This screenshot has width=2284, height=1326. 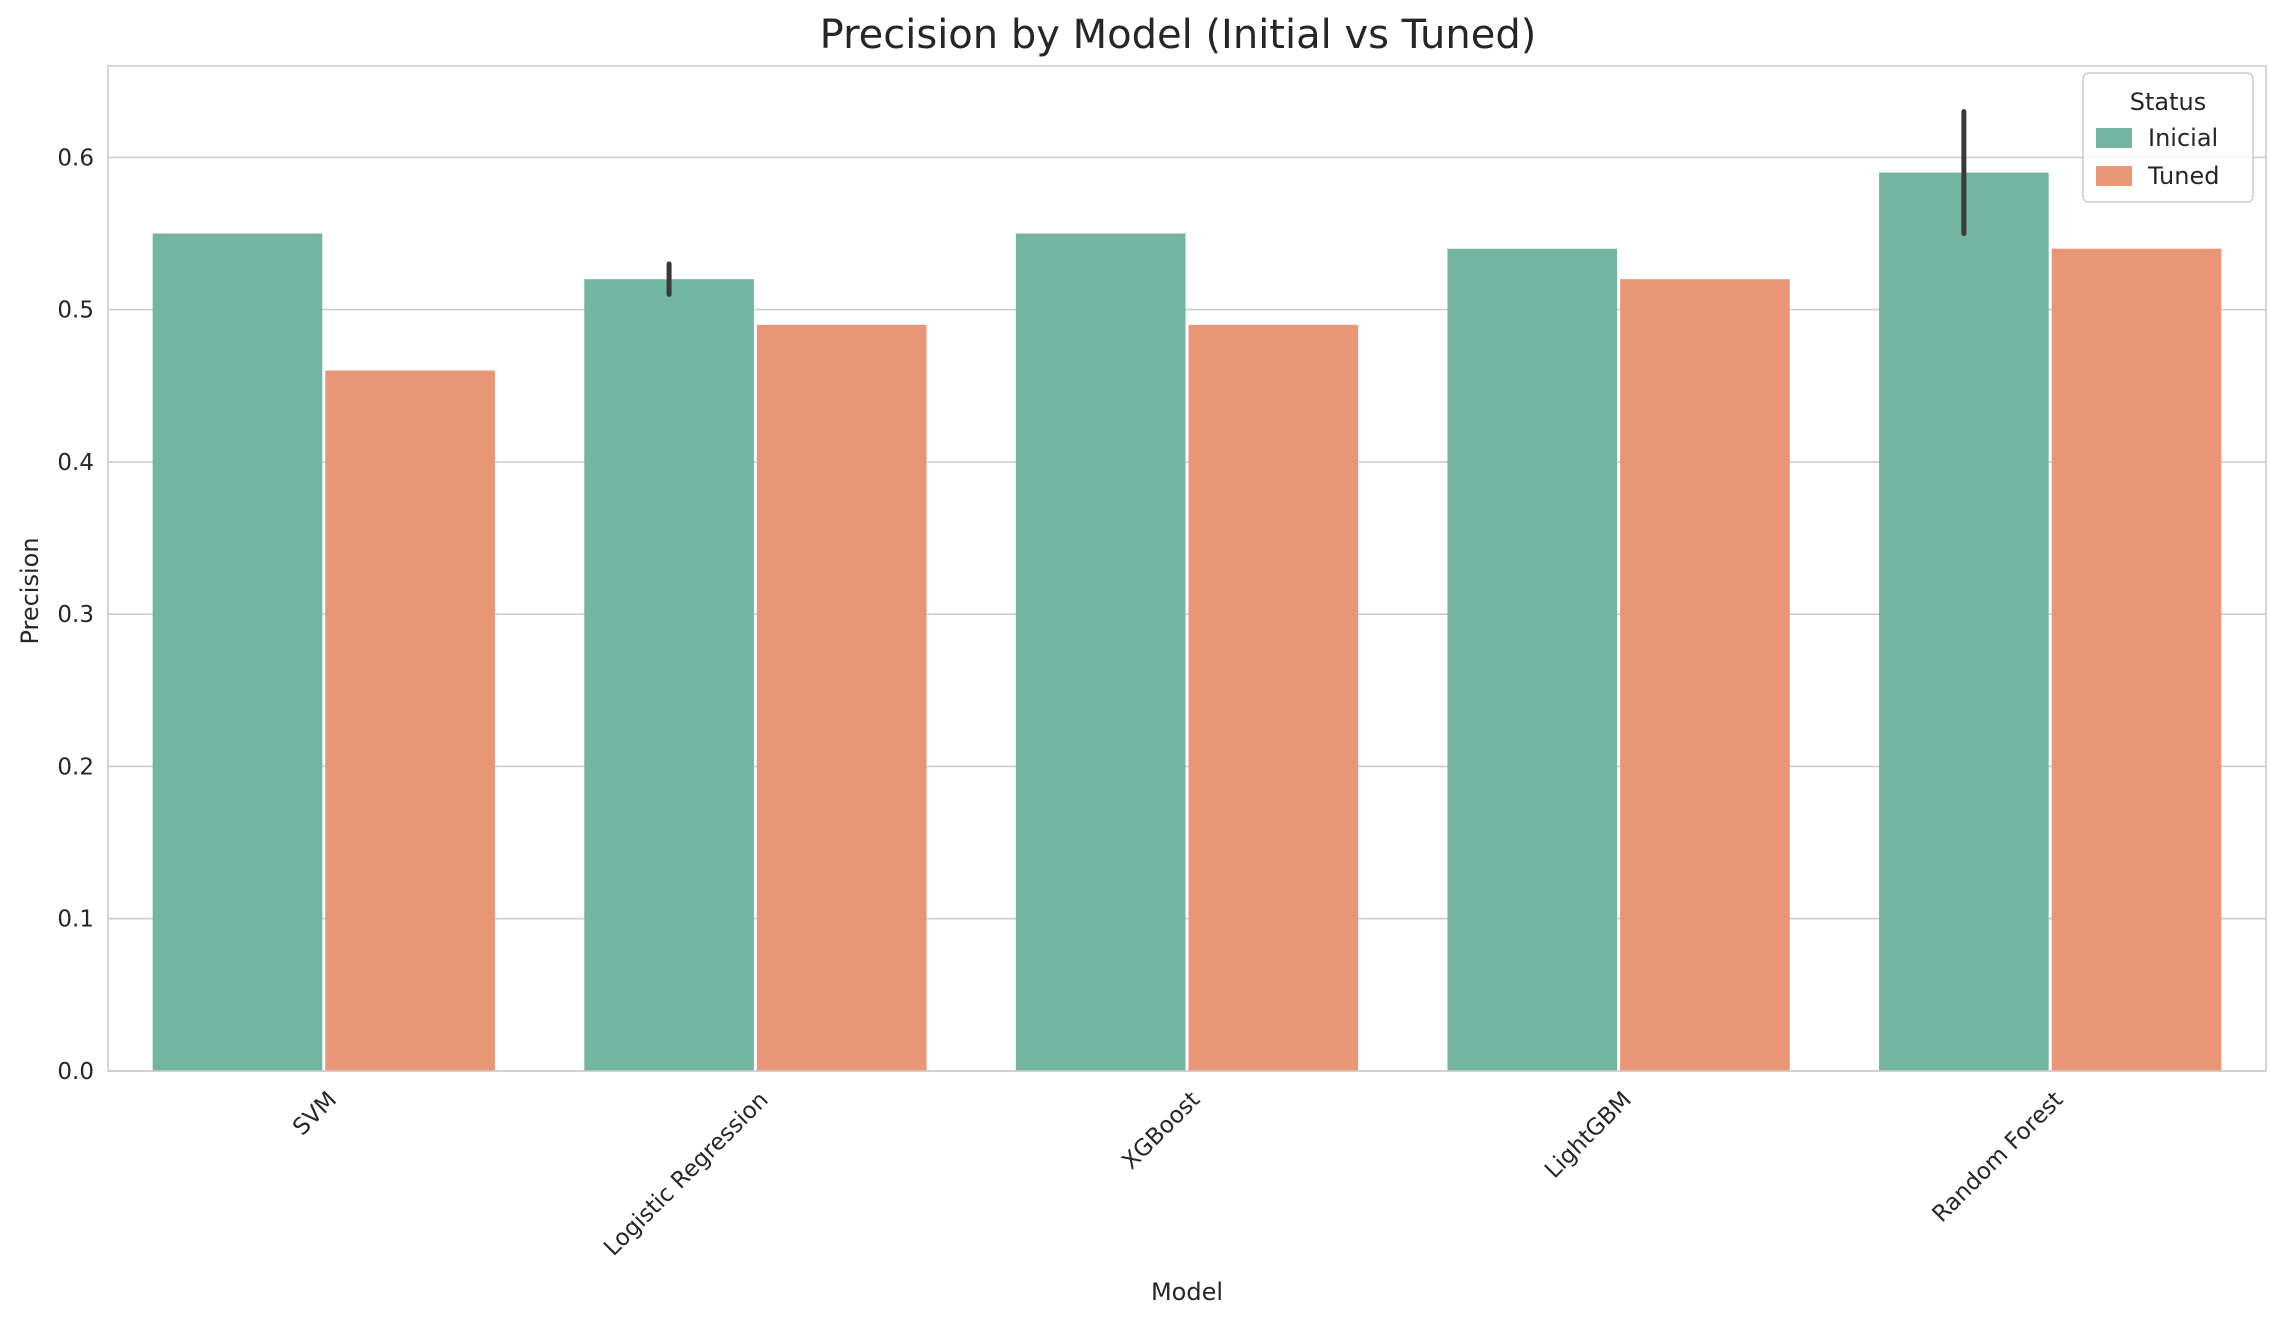 I want to click on y-tick-label: 0.5, so click(x=75, y=311).